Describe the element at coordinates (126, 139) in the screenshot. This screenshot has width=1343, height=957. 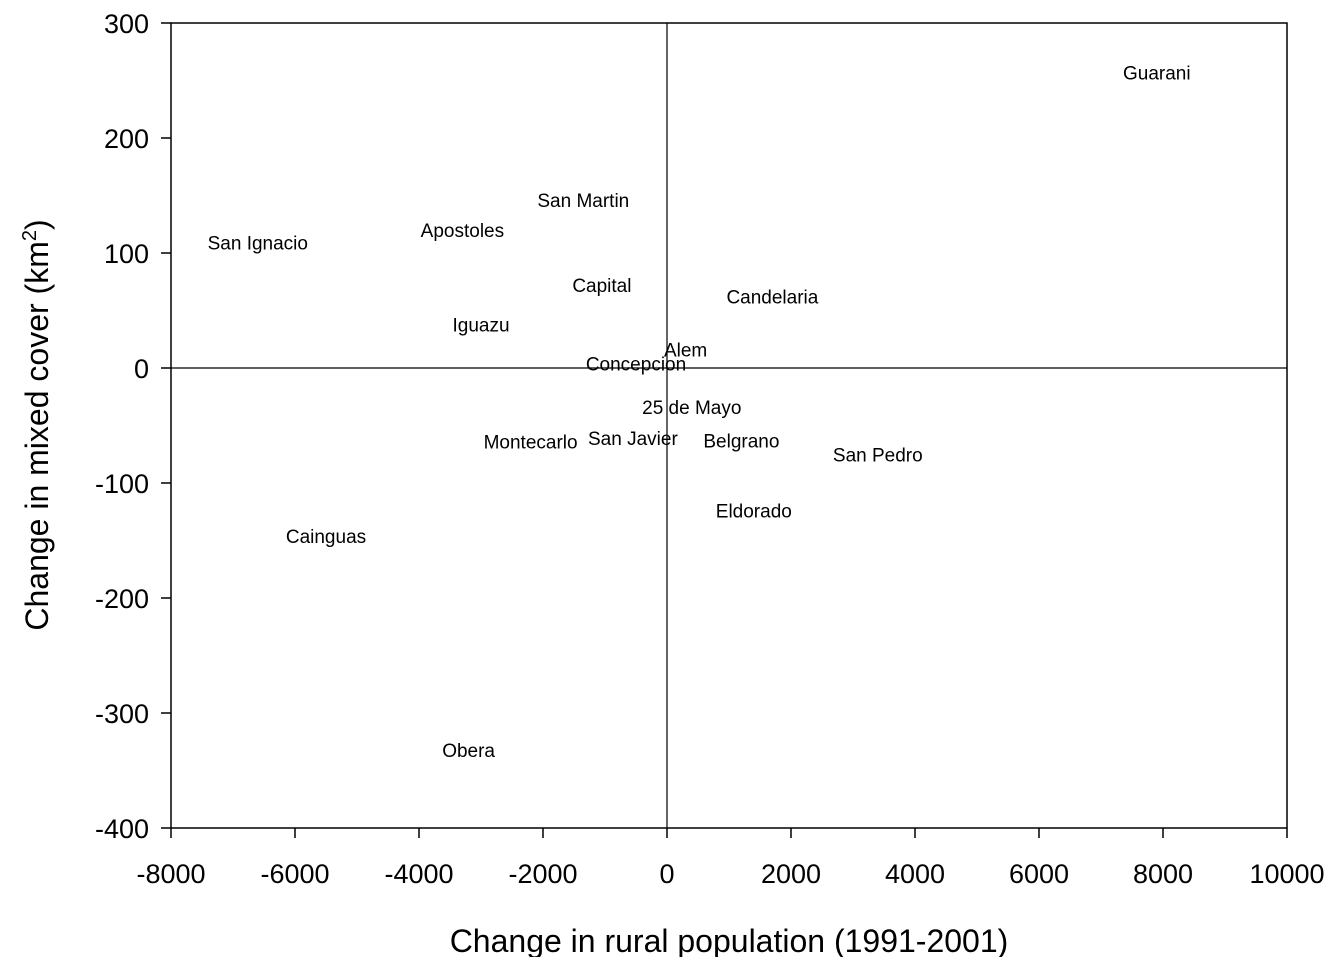
I see `y-tick-label: 200` at that location.